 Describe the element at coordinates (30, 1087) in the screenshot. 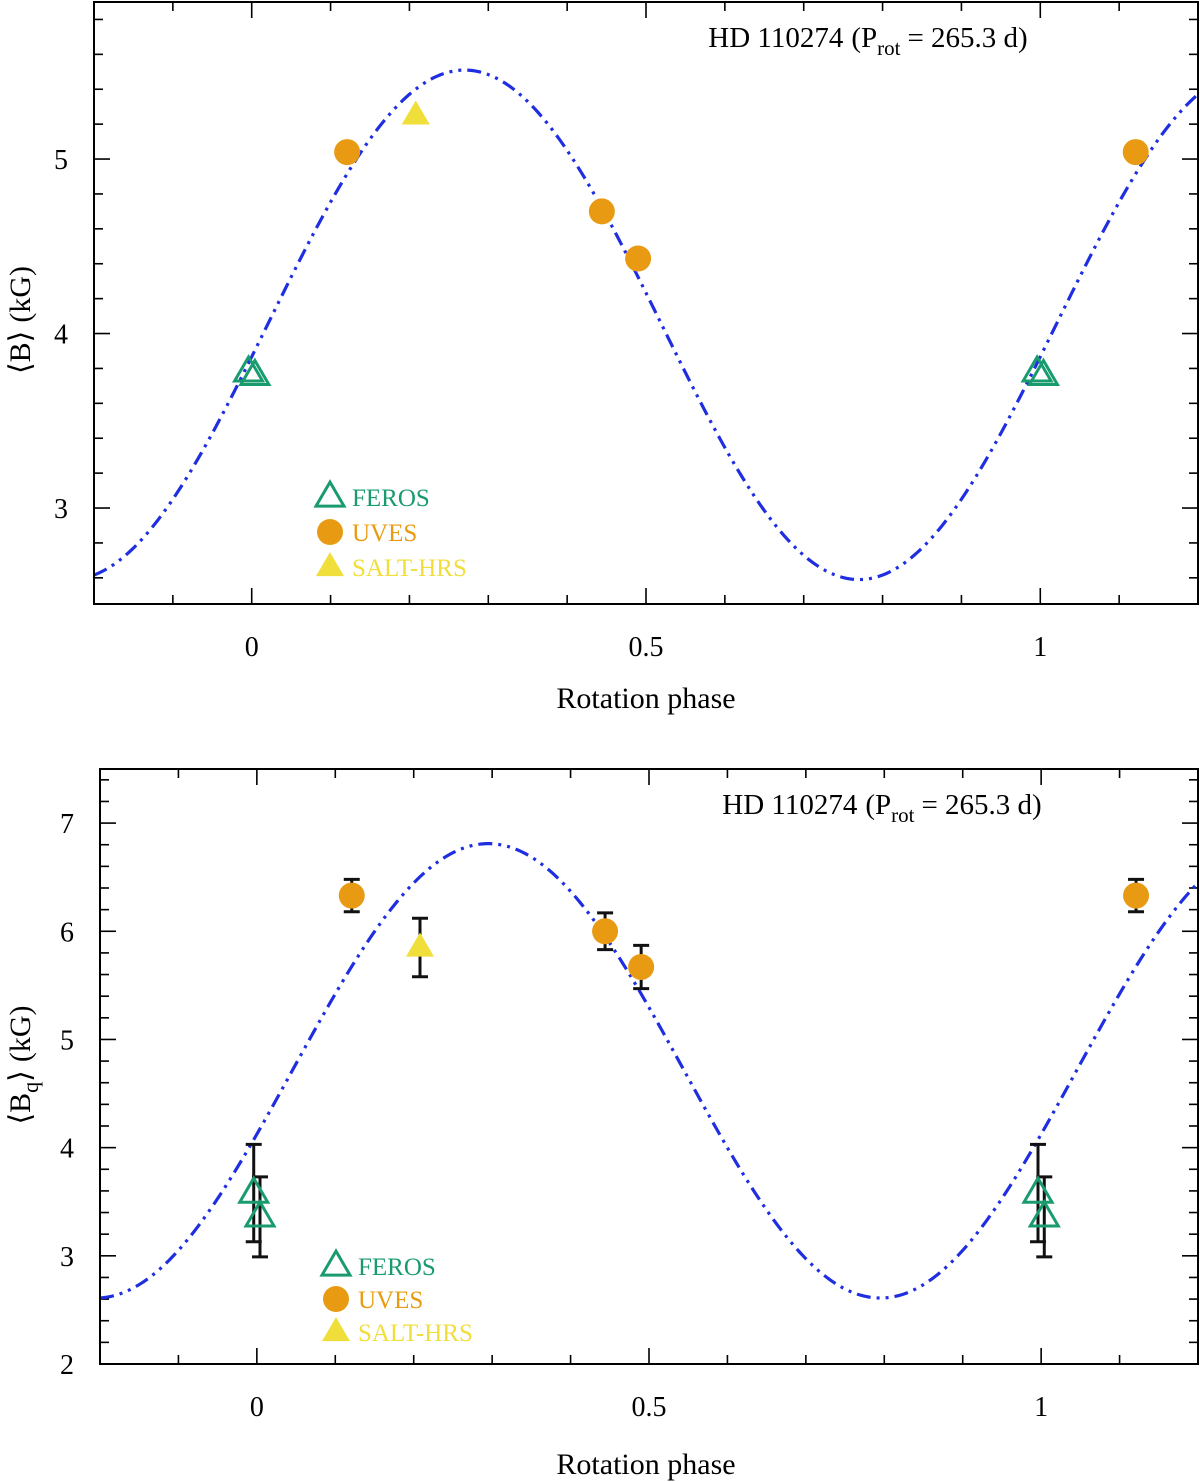

I see `y-label-sub: q` at that location.